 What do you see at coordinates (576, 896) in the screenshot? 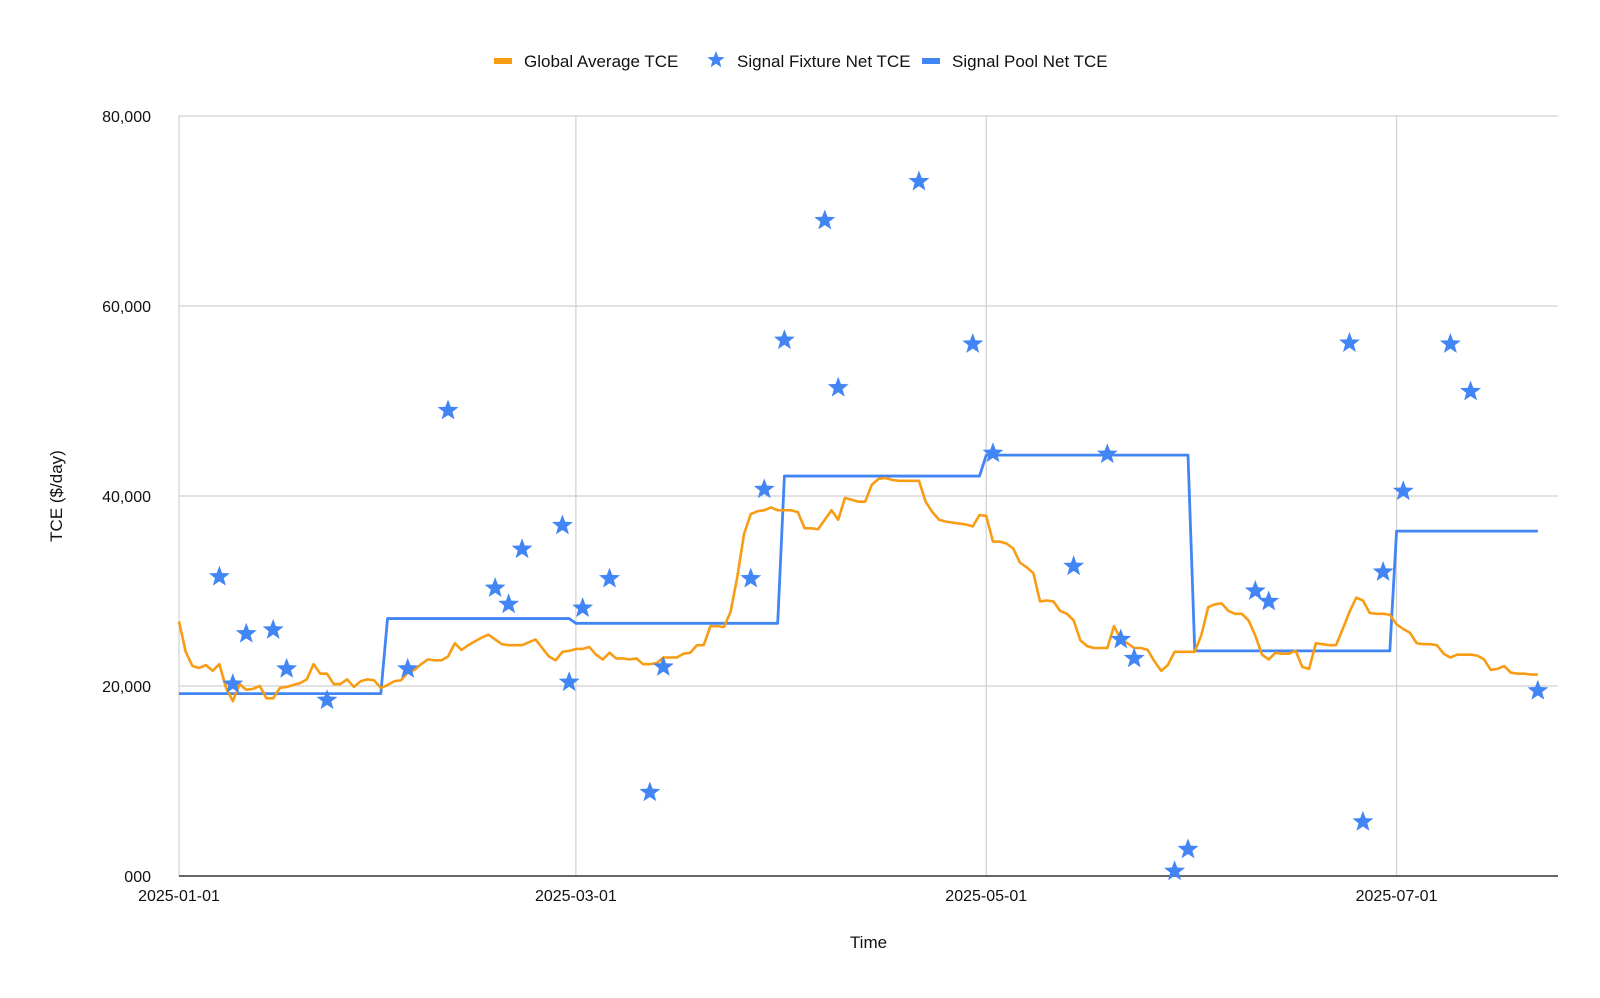
I see `x-tick-label: 2025-03-01` at bounding box center [576, 896].